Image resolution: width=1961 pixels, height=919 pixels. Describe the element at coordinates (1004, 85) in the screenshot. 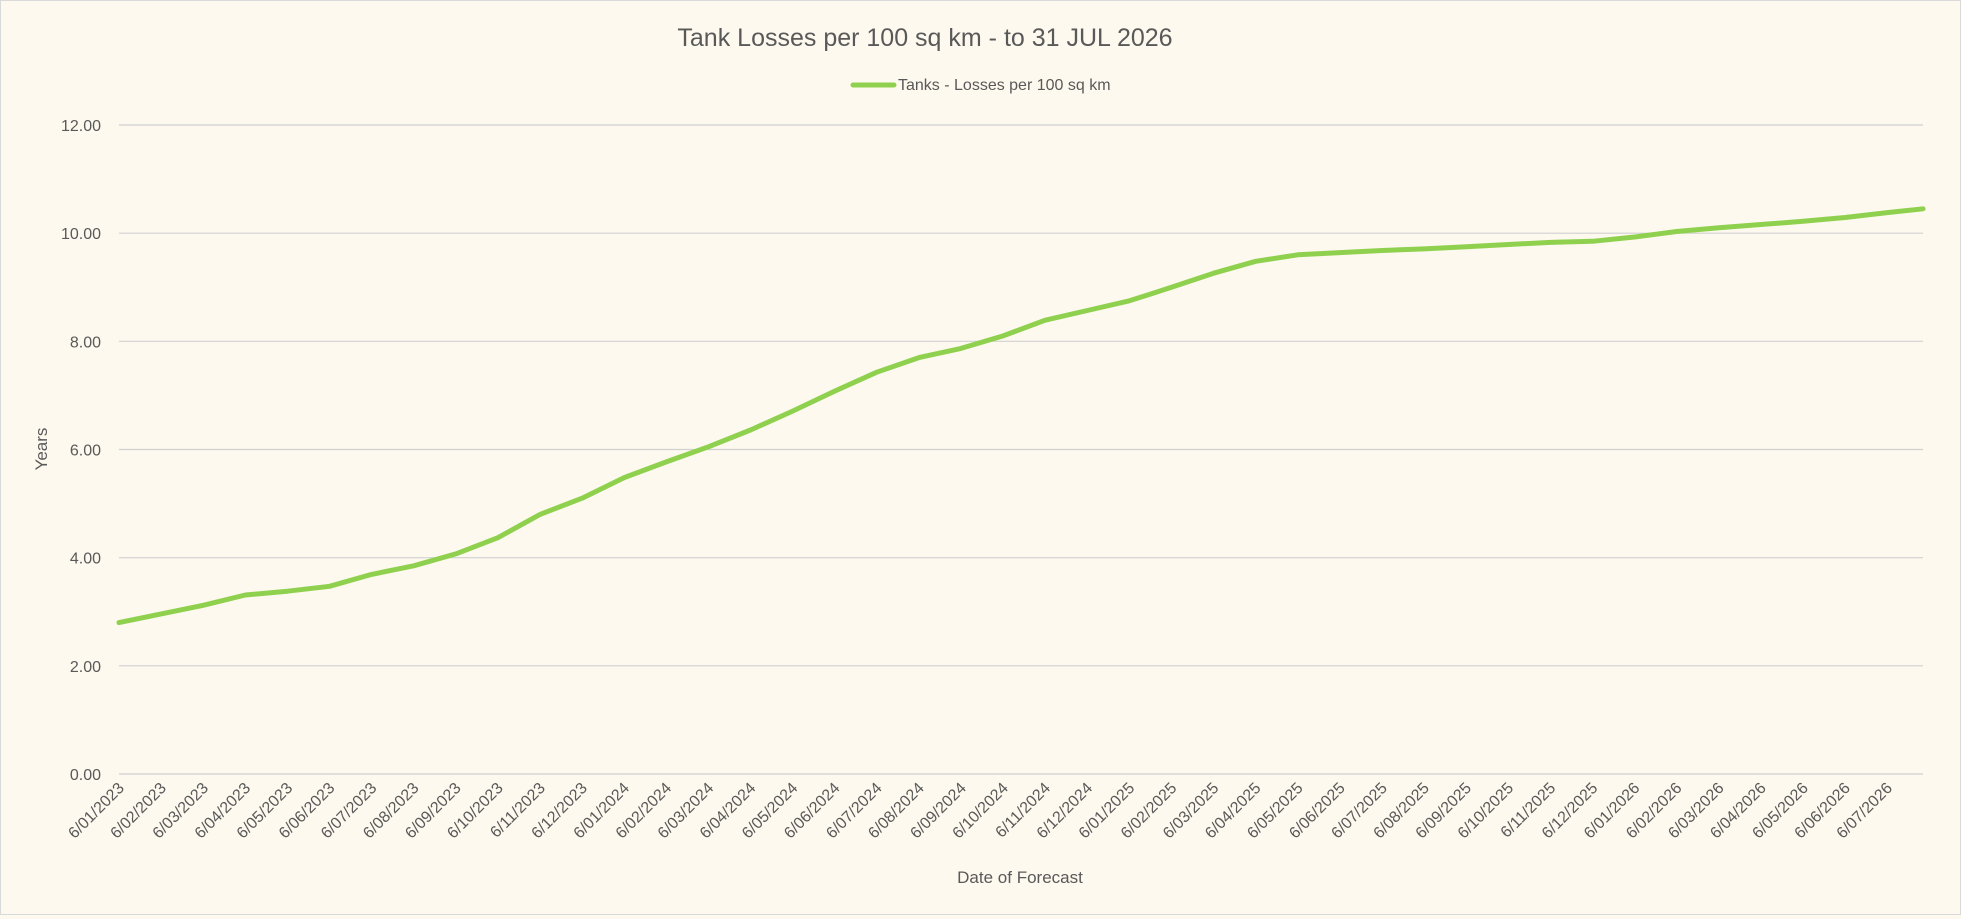

I see `legend-label: Tanks - Losses per 100 sq km` at that location.